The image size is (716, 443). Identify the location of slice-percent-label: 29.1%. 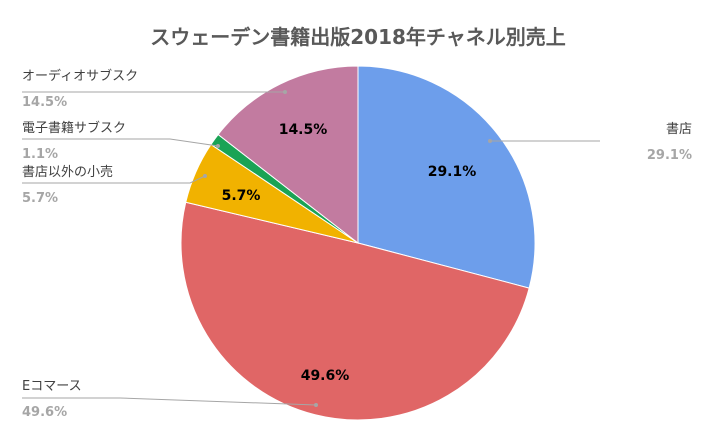
(669, 155).